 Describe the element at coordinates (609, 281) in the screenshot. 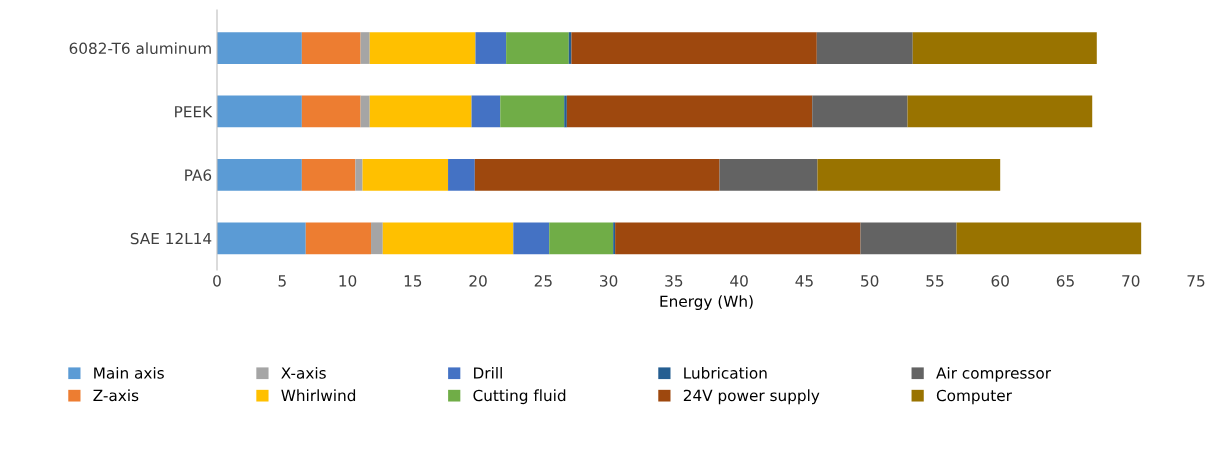

I see `x-tick-label: 30` at that location.